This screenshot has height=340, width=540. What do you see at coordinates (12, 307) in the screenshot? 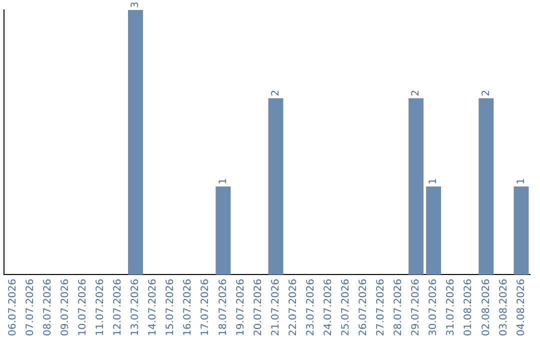
I see `x-tick-label: 06.07.2026` at bounding box center [12, 307].